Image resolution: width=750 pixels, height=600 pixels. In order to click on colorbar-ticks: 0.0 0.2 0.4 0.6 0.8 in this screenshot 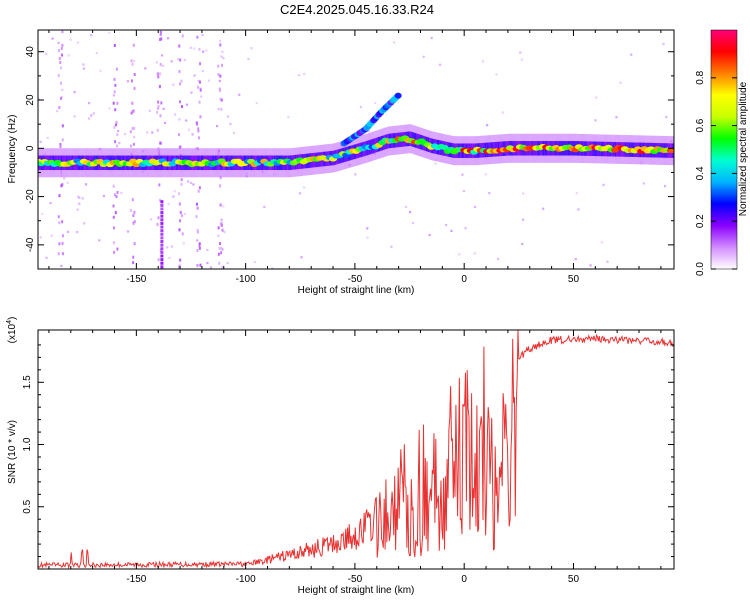, I will do `click(716, 173)`.